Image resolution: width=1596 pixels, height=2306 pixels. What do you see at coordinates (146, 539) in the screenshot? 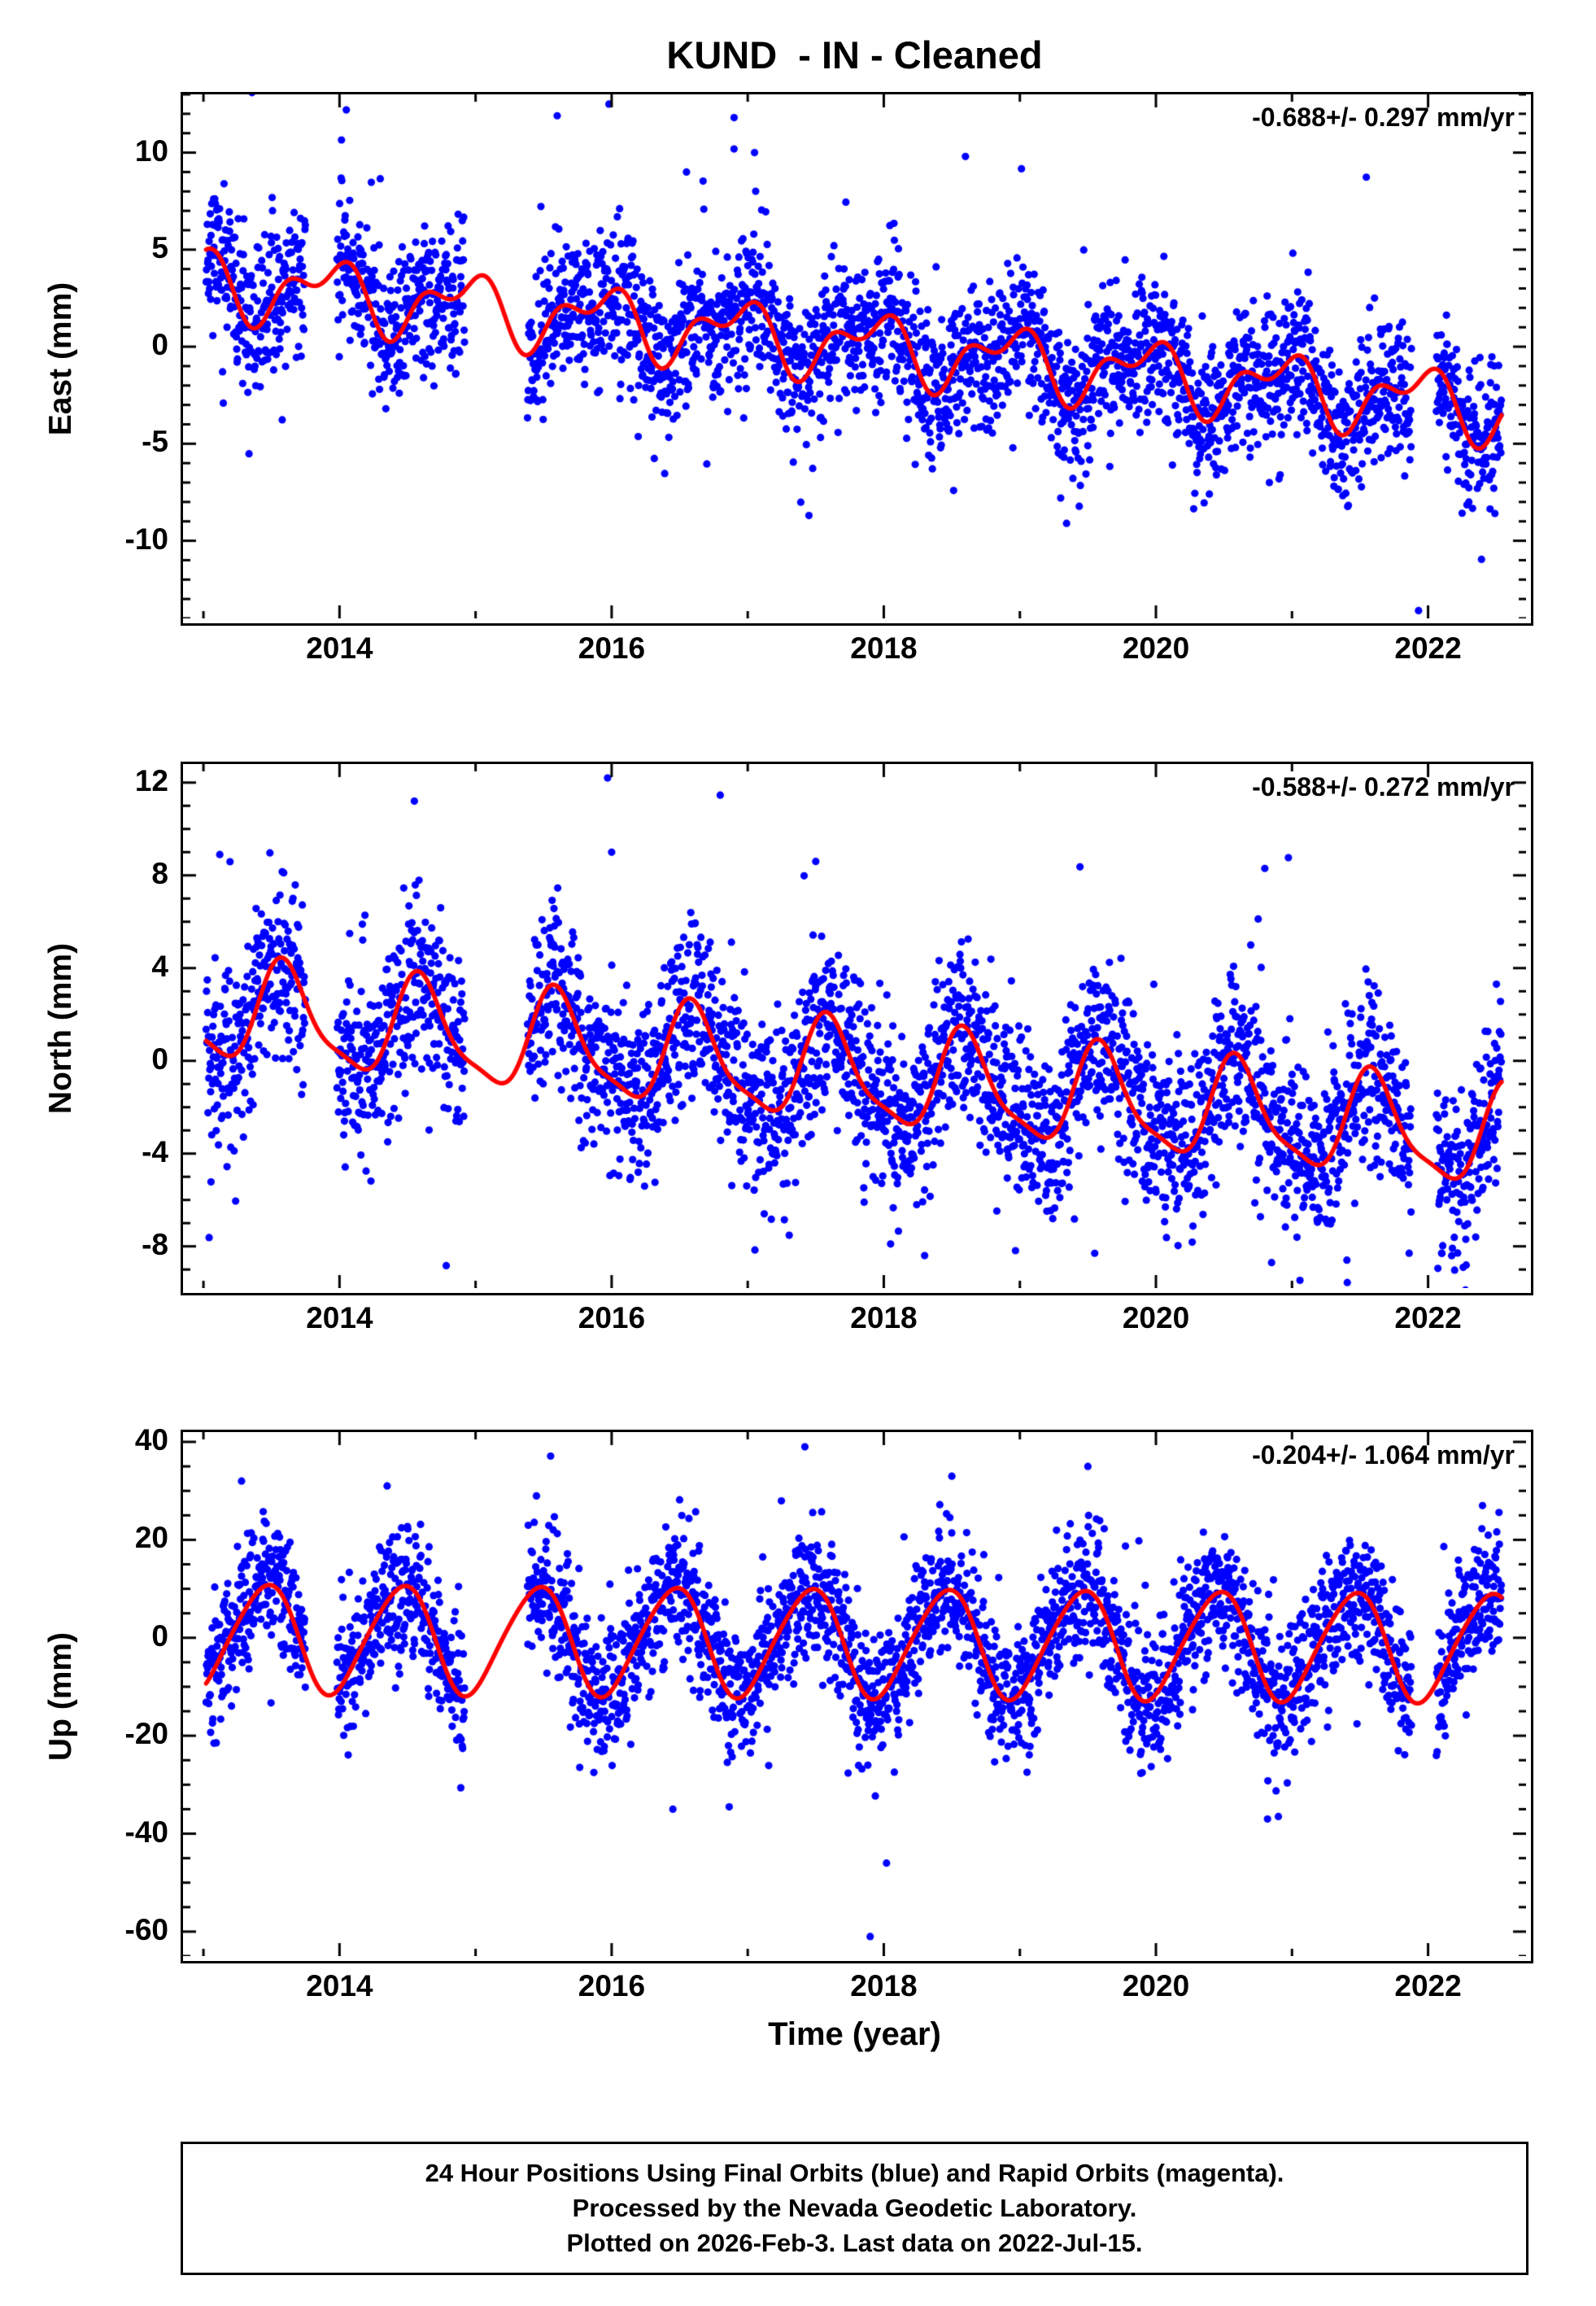
I see `y-tick-label: -10` at bounding box center [146, 539].